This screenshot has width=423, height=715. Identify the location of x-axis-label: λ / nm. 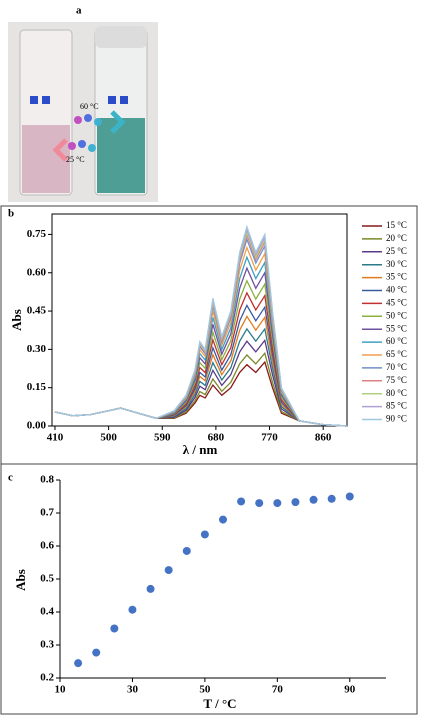
(200, 449).